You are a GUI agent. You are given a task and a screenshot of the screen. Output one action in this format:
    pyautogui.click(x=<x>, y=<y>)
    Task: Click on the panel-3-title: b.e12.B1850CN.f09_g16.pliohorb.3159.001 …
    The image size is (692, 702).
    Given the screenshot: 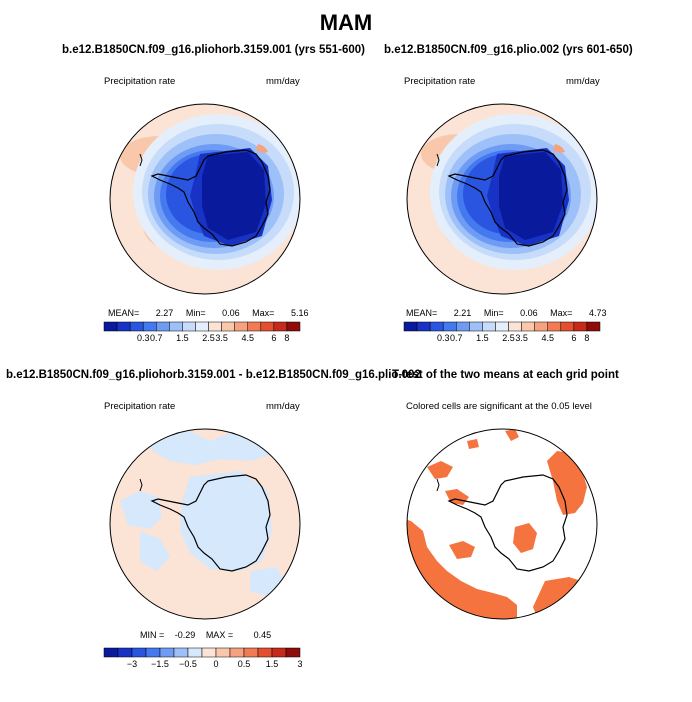 What is the action you would take?
    pyautogui.click(x=213, y=375)
    